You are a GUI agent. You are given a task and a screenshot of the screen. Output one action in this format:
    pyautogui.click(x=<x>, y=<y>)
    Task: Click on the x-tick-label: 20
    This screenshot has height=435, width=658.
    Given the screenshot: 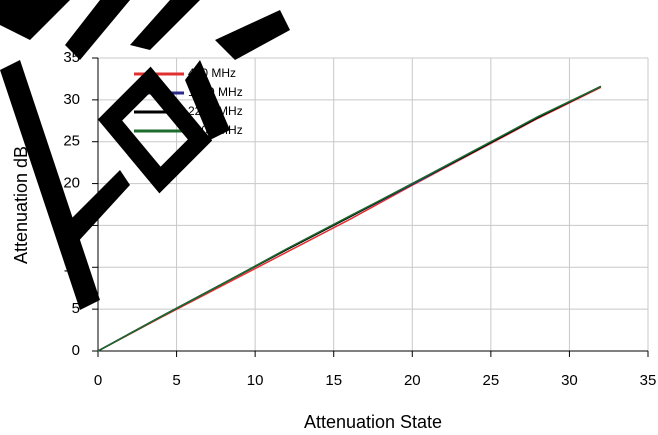 What is the action you would take?
    pyautogui.click(x=412, y=380)
    